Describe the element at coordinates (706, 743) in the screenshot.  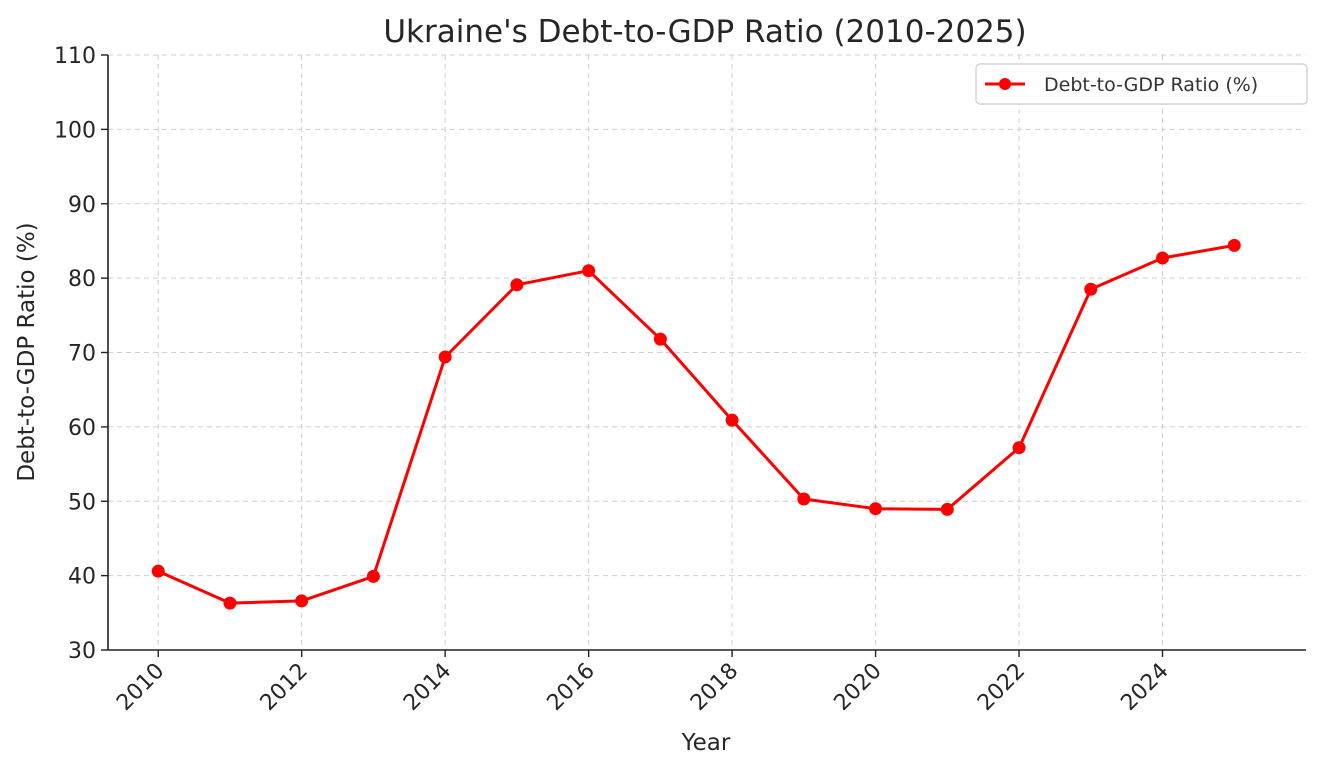
I see `x-axis-label: Year` at that location.